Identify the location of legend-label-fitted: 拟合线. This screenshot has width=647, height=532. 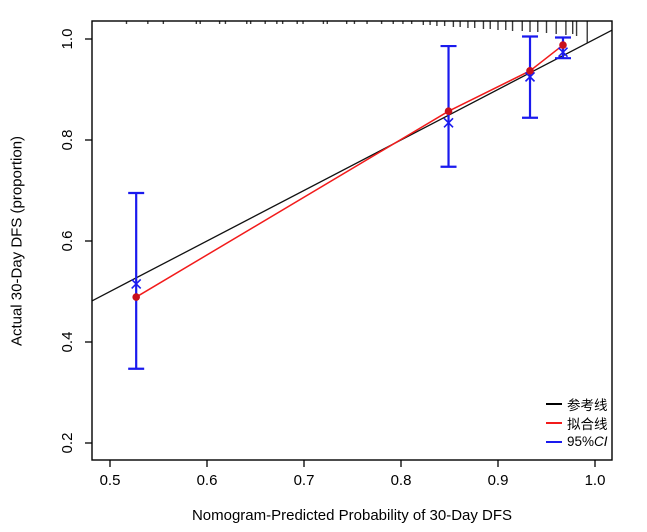
(587, 424).